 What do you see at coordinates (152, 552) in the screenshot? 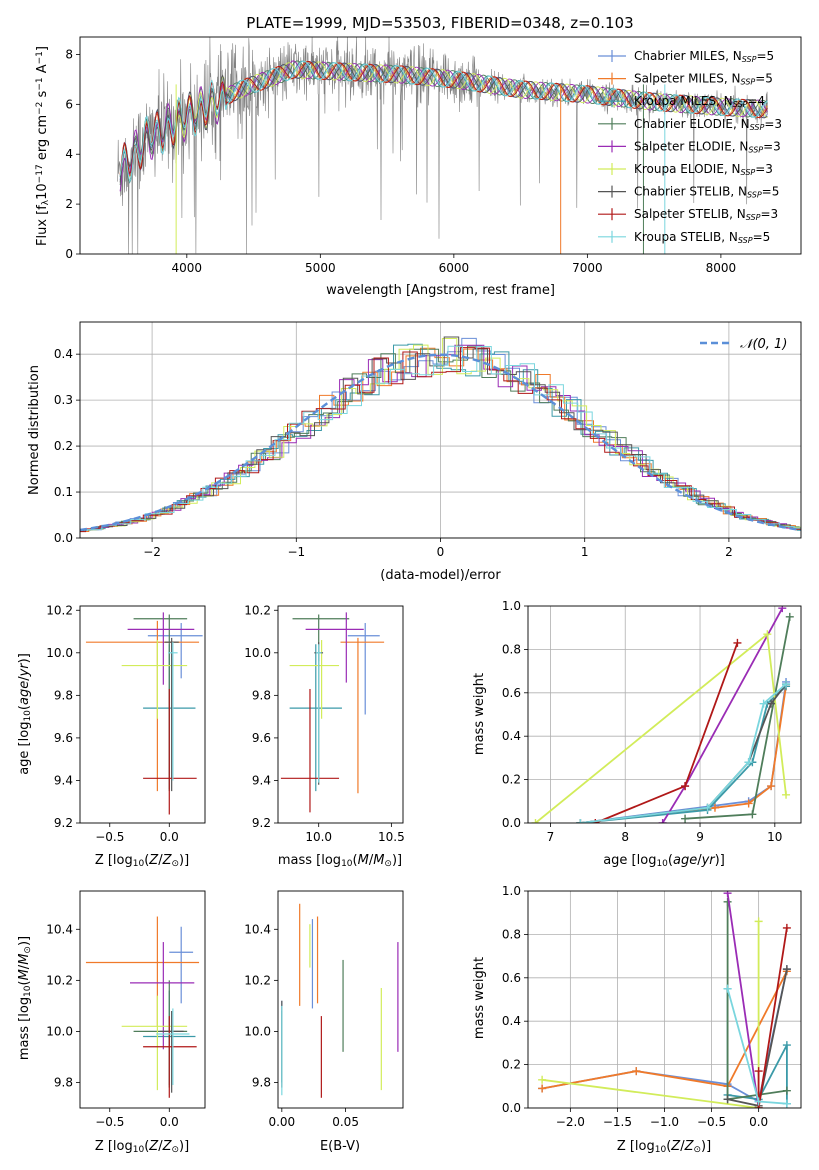
I see `x-tick-label: −2` at bounding box center [152, 552].